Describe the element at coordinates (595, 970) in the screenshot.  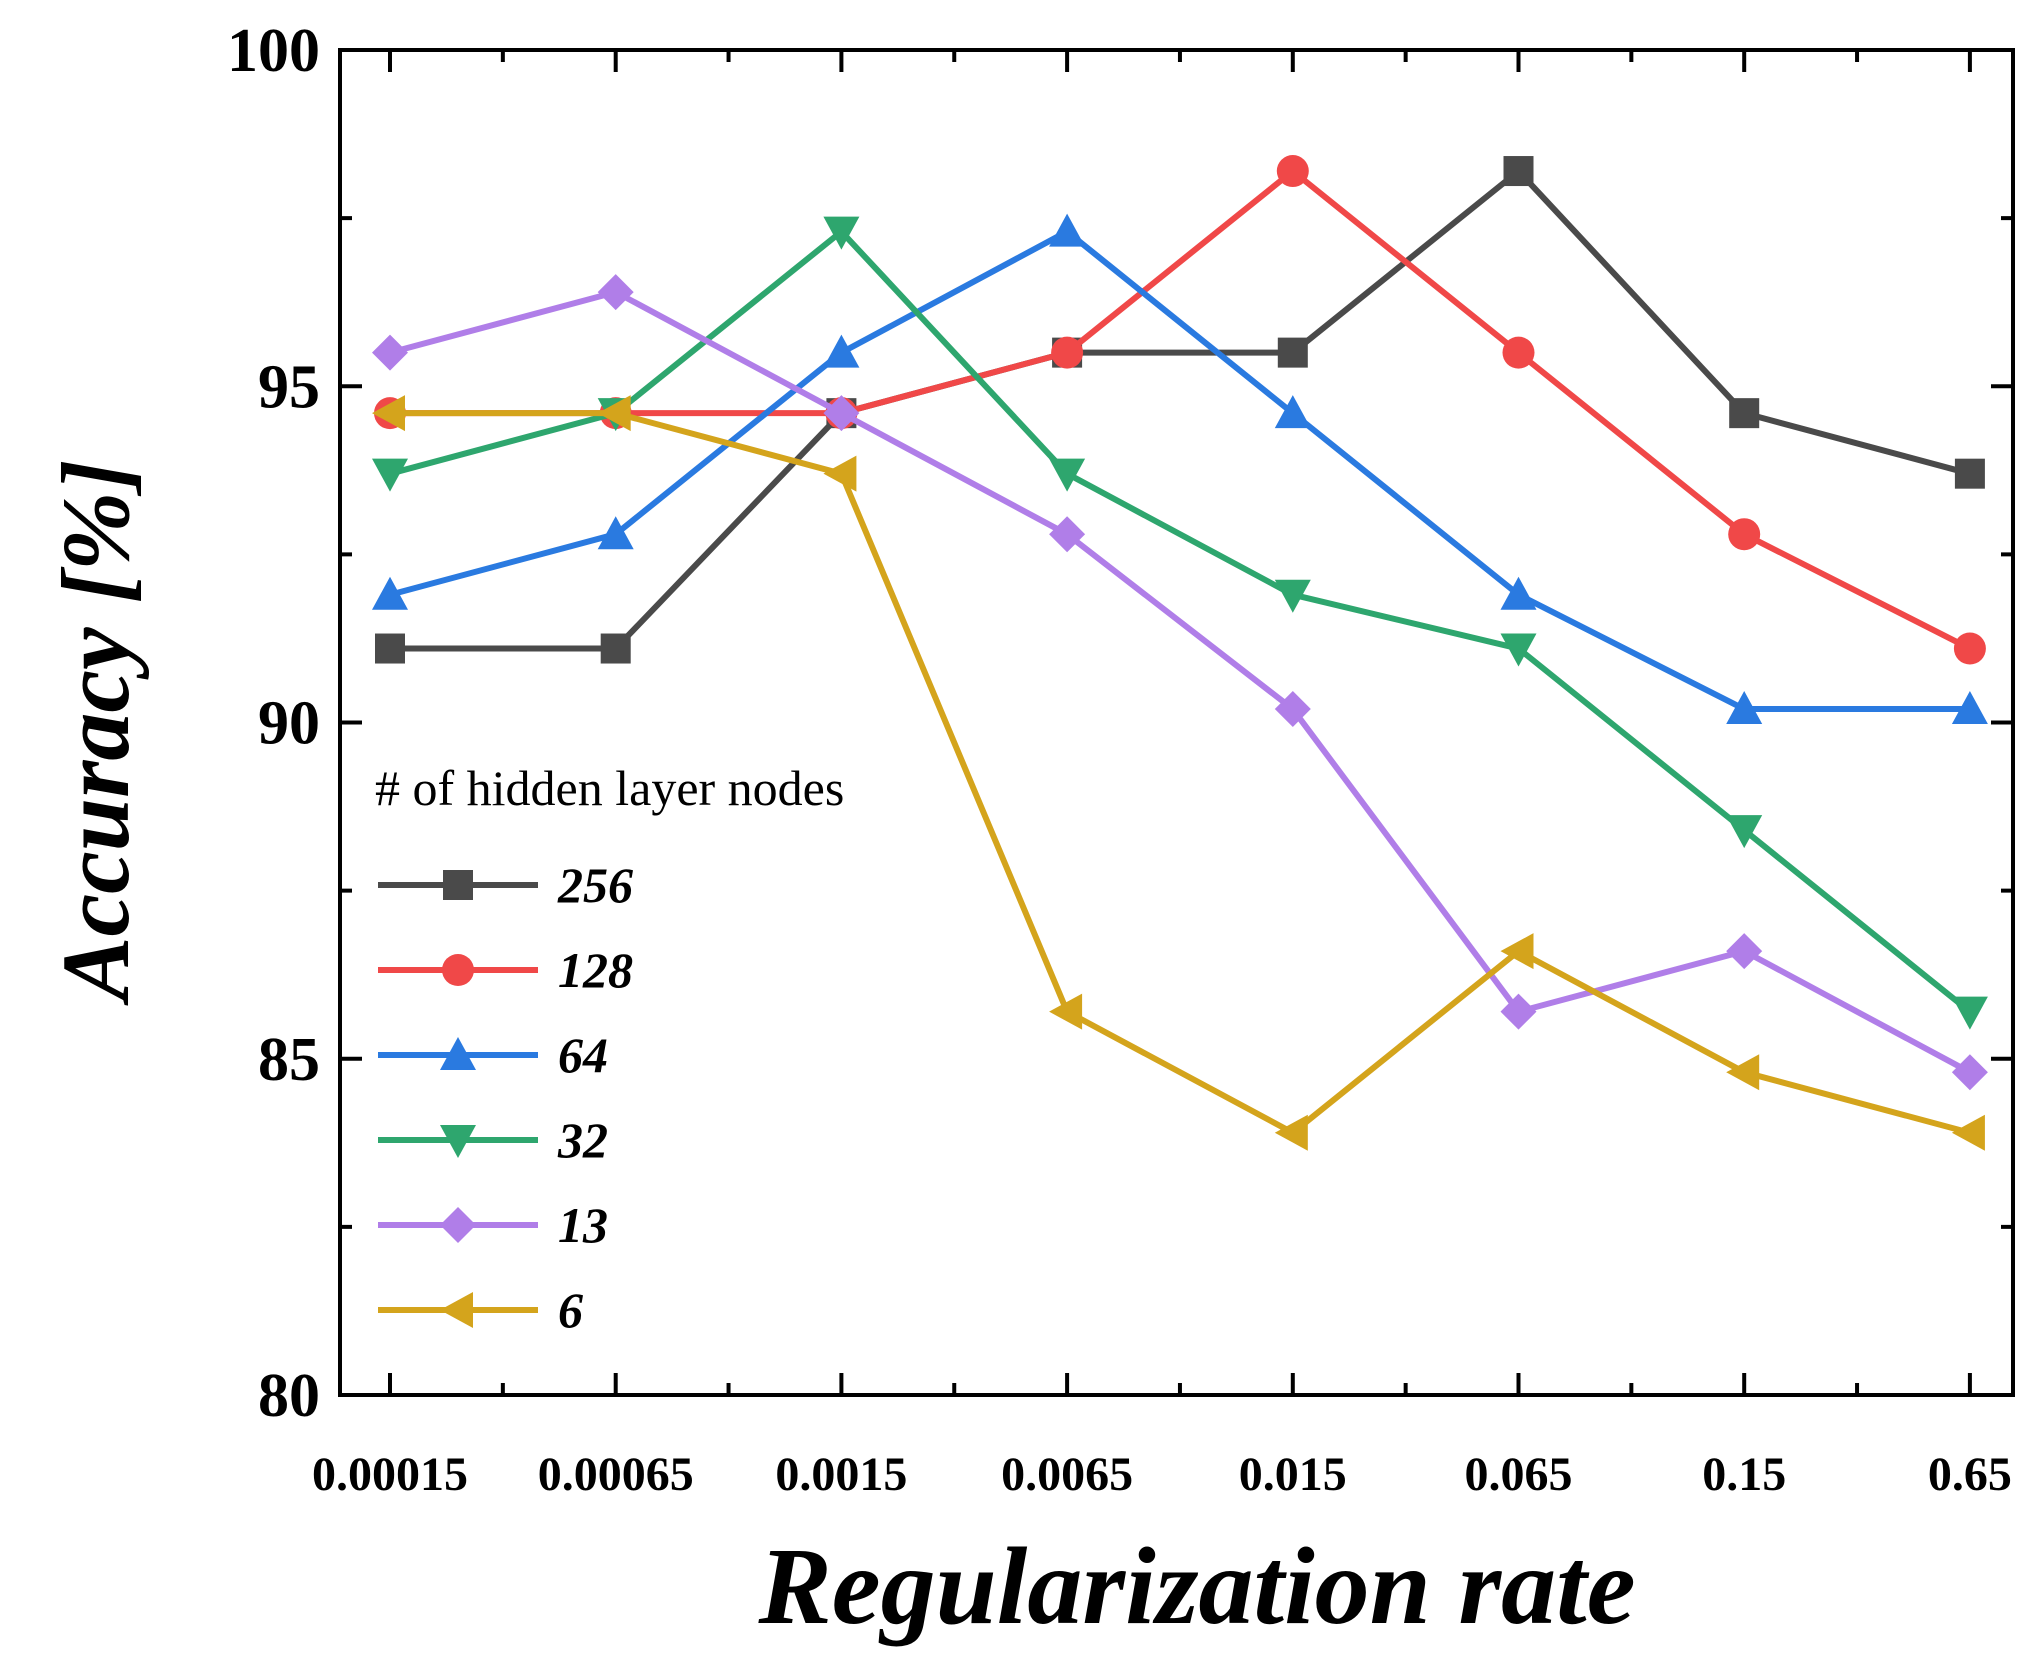
I see `legend-label-128: 128` at that location.